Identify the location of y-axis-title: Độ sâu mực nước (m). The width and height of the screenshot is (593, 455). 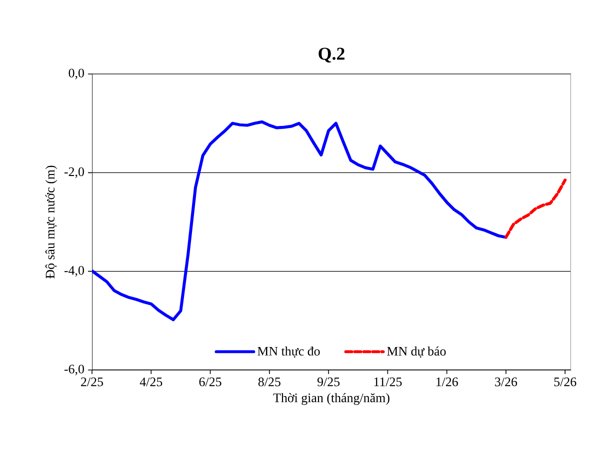
(51, 222).